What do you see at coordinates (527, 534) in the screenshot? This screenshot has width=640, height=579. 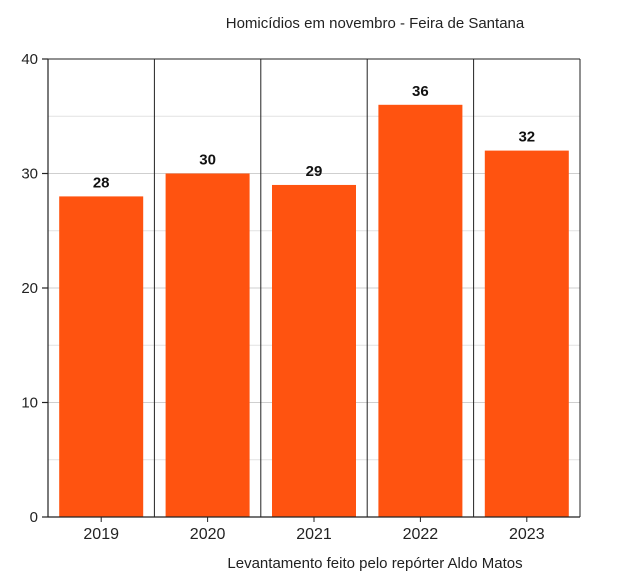 I see `x-tick-label: 2023` at bounding box center [527, 534].